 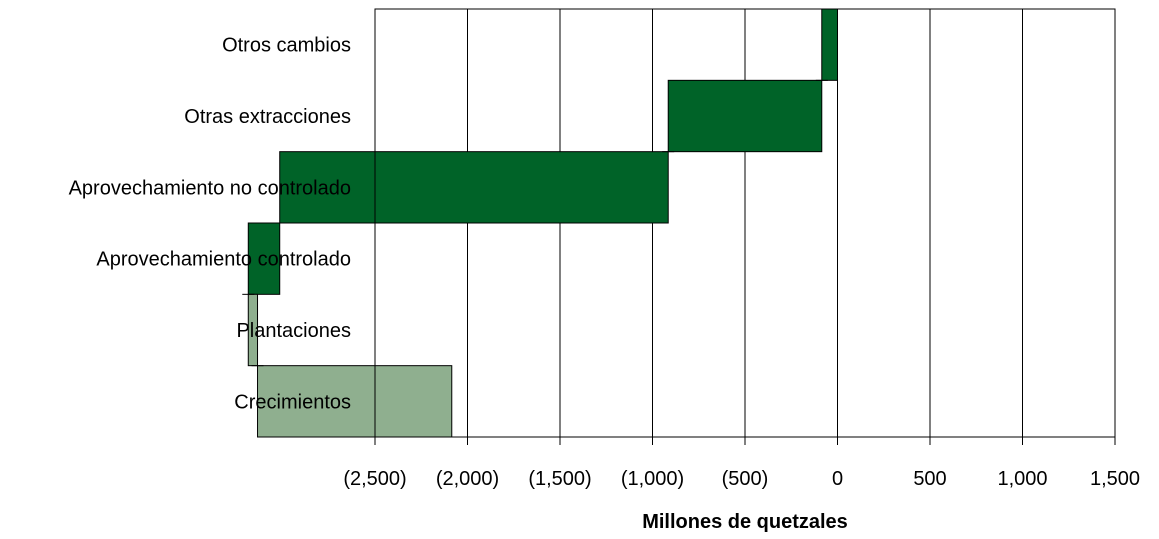 What do you see at coordinates (210, 188) in the screenshot?
I see `category-label: Aprovechamiento no controlado` at bounding box center [210, 188].